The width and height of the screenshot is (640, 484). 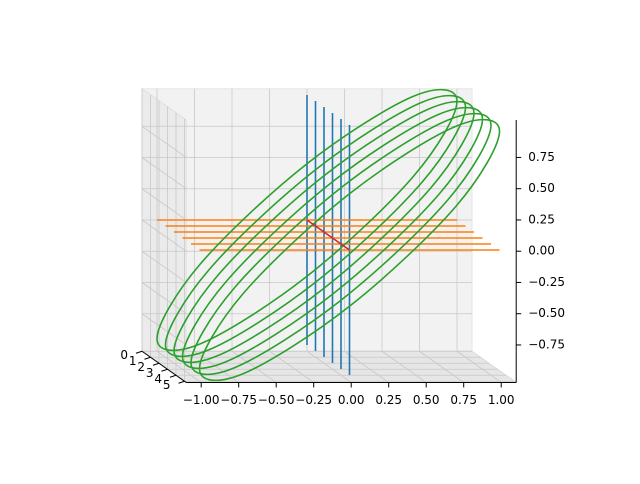 I want to click on z-tick-label: 0.25, so click(x=541, y=219).